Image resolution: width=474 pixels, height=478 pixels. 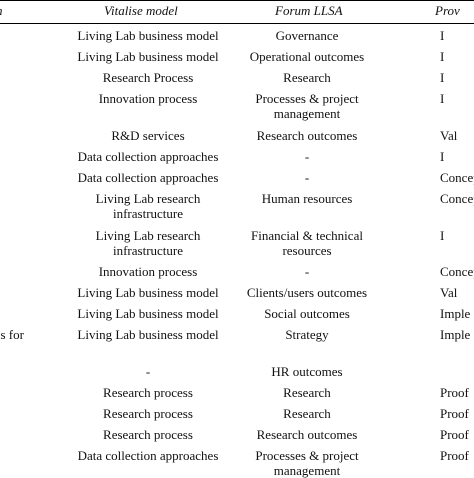 What do you see at coordinates (1, 11) in the screenshot?
I see `header-col-1: n` at bounding box center [1, 11].